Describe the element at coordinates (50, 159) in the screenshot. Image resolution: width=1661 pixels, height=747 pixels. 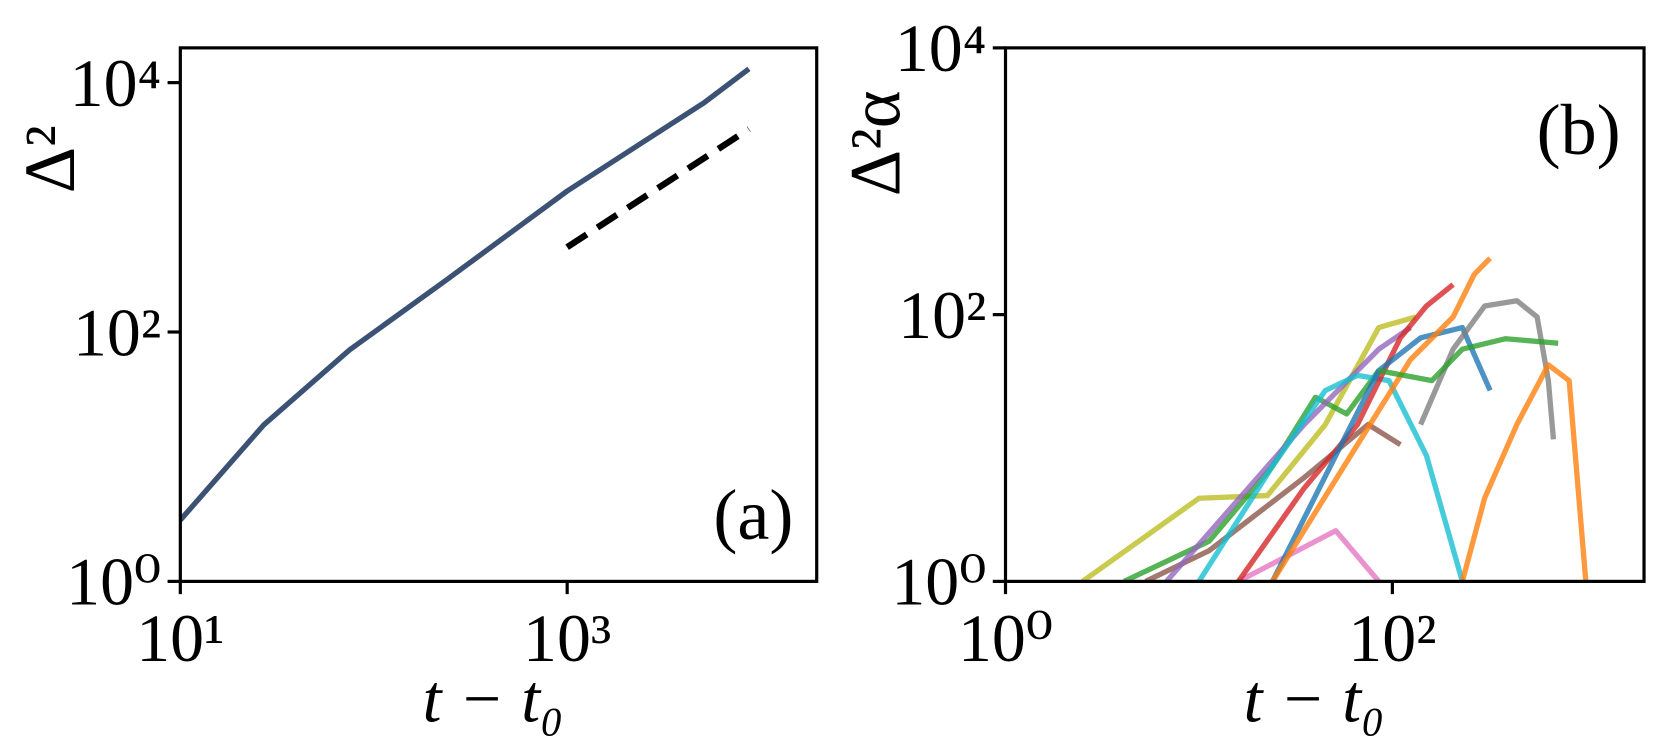
I see `y-axis-label: Δ²` at that location.